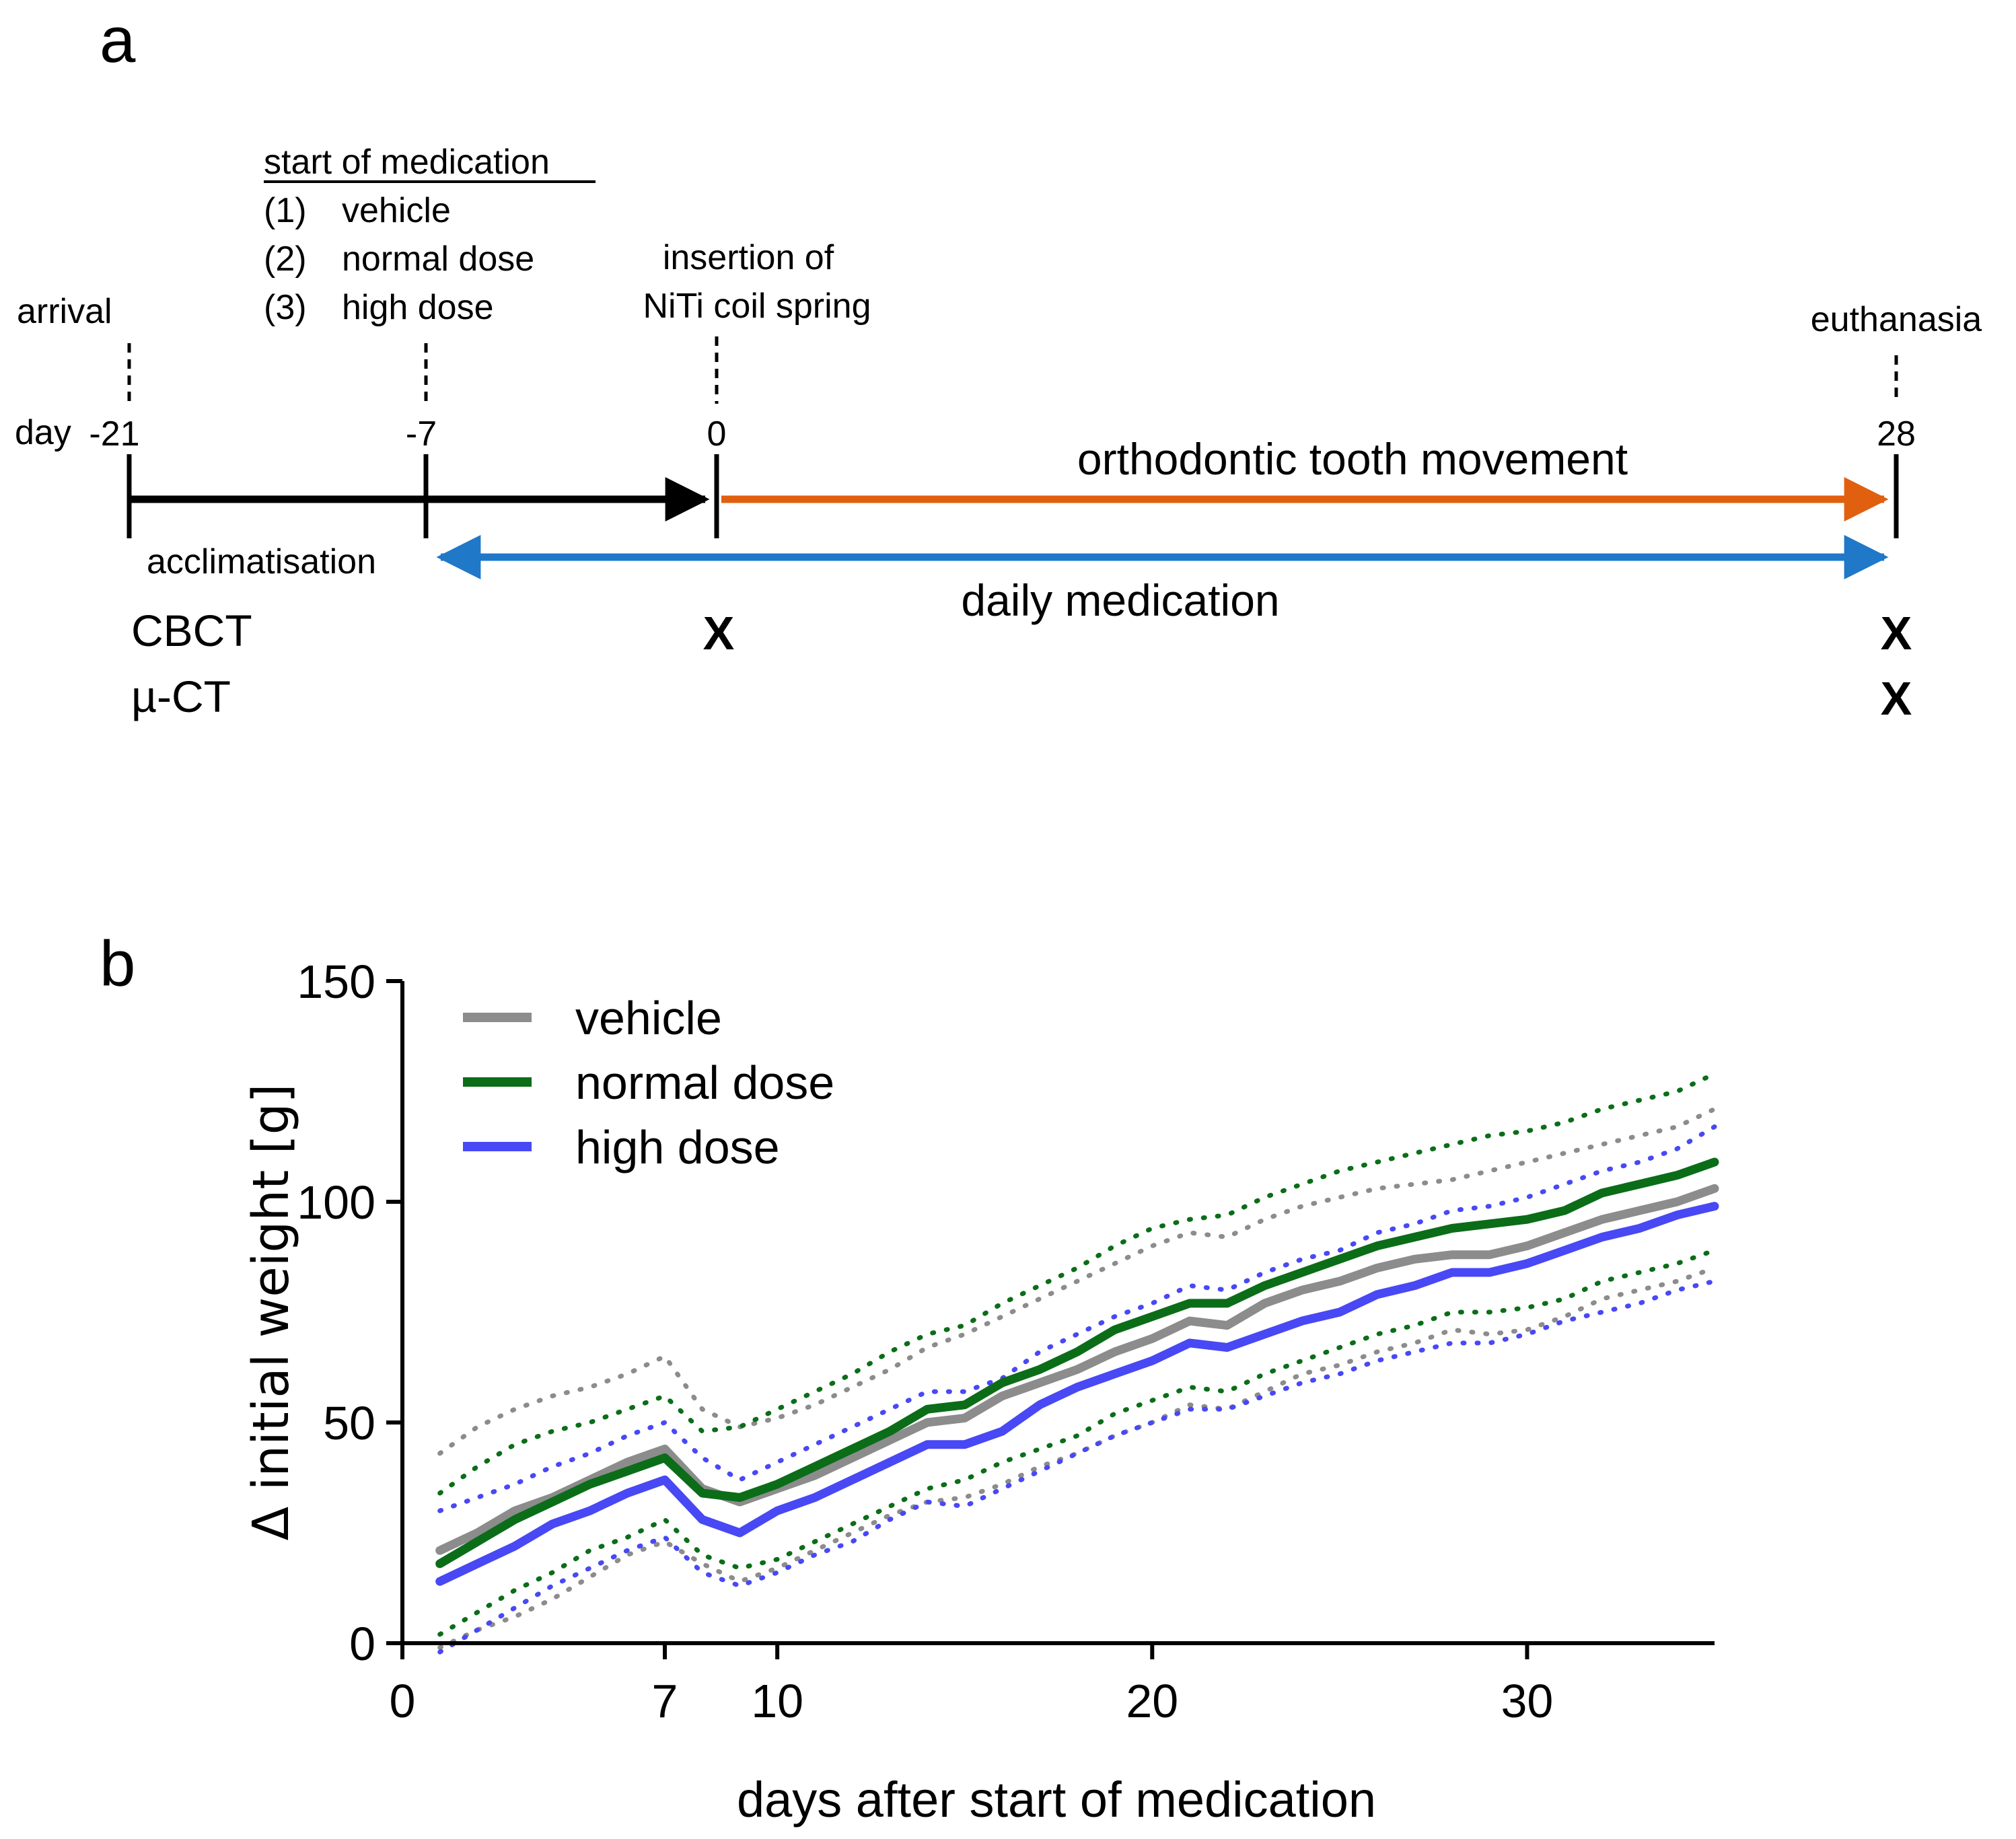 The height and width of the screenshot is (1839, 2016). Describe the element at coordinates (336, 1202) in the screenshot. I see `y-tick-label: 100` at that location.